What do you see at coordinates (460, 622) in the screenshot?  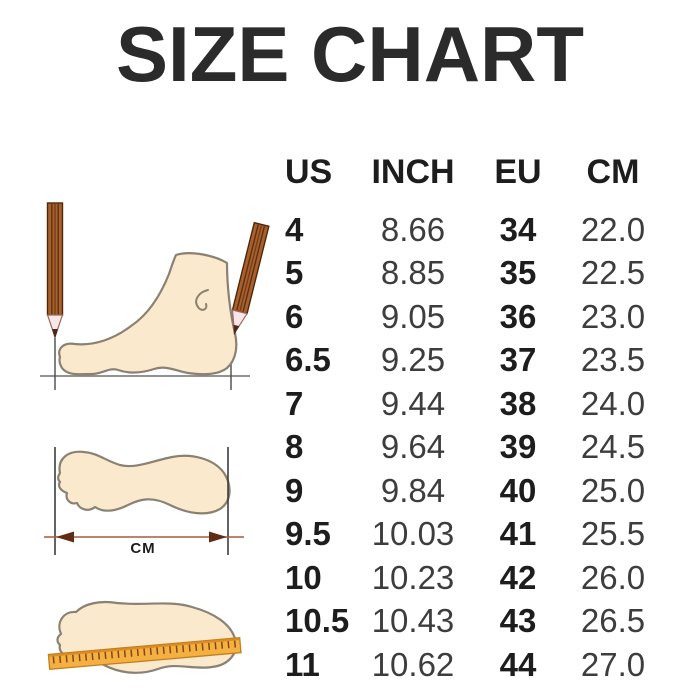 I see `table-row: 10.5 10.43 43 26.5` at bounding box center [460, 622].